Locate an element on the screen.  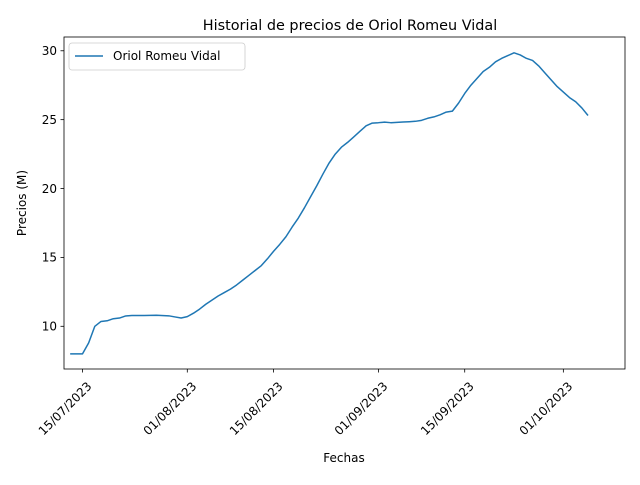
x-tick-label: 01/08/2023 is located at coordinates (170, 408).